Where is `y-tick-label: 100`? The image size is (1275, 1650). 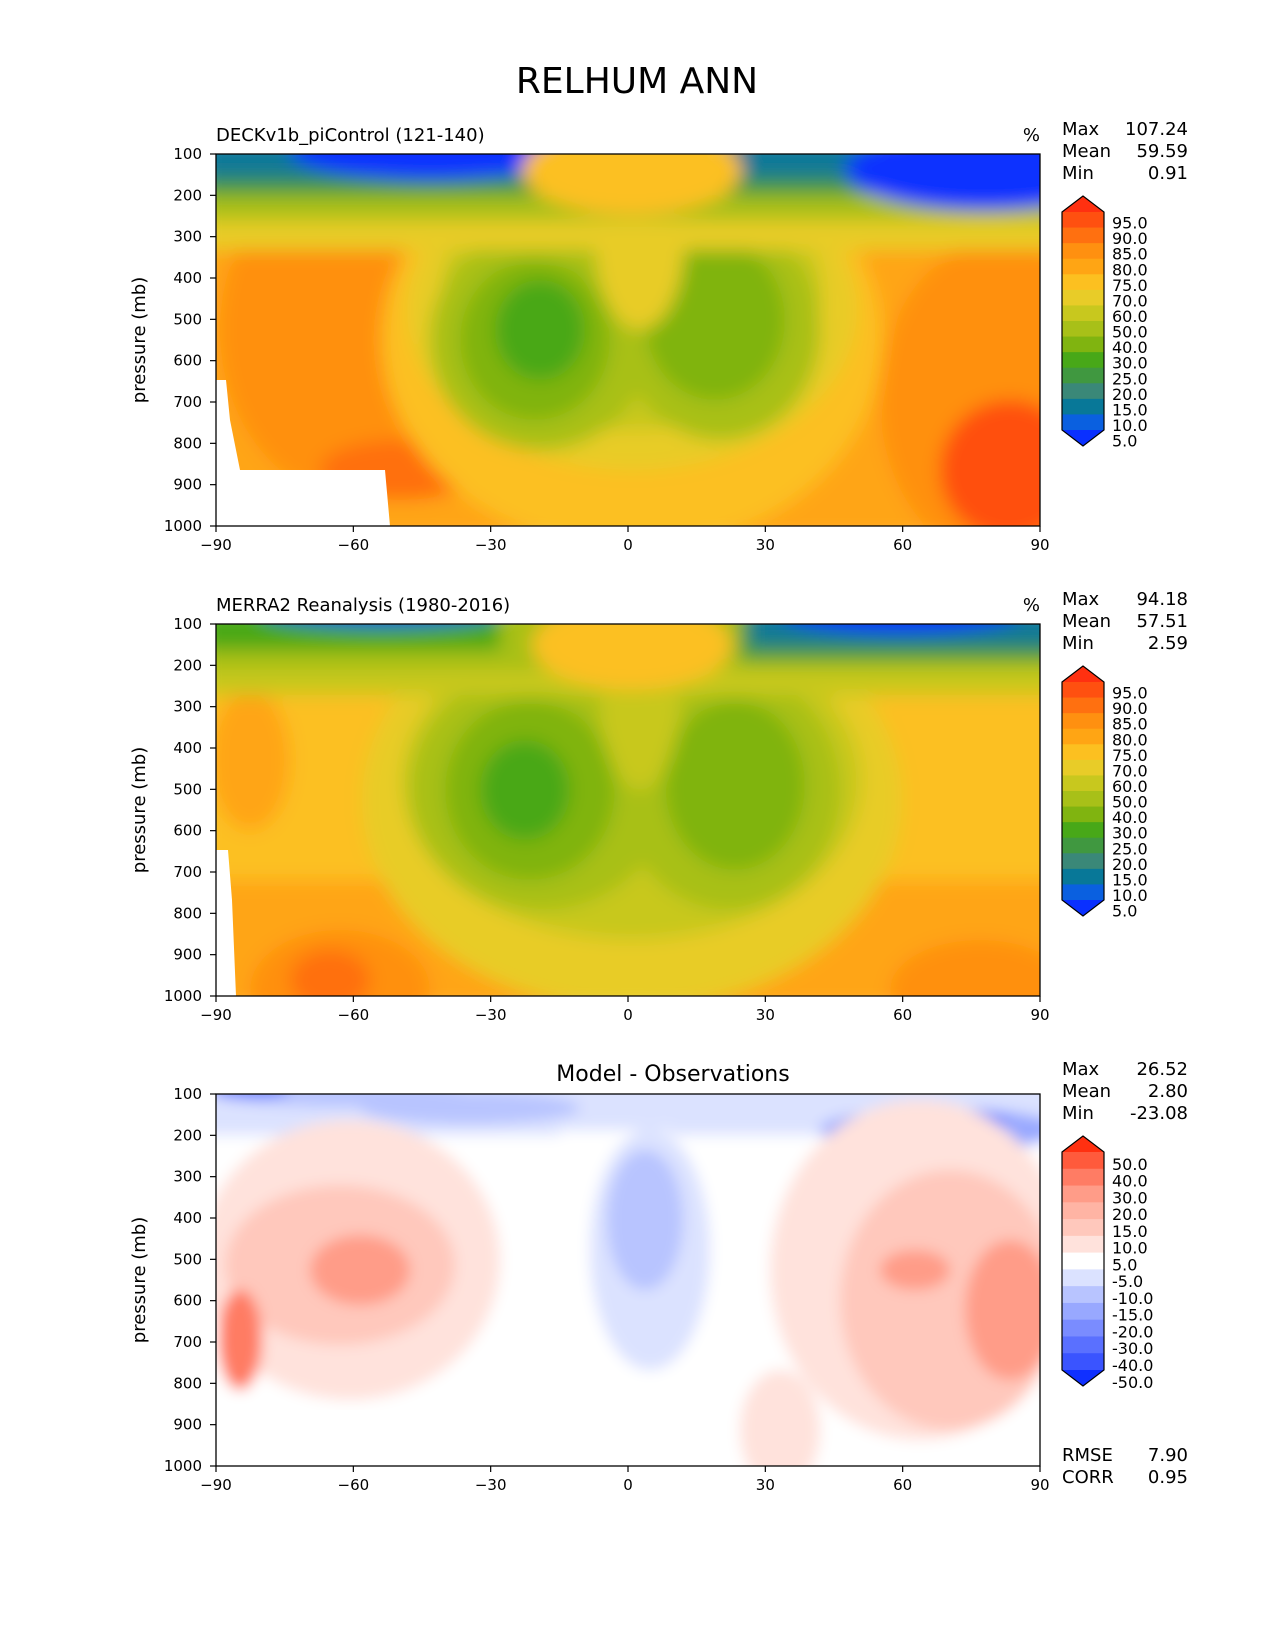
y-tick-label: 100 is located at coordinates (187, 154).